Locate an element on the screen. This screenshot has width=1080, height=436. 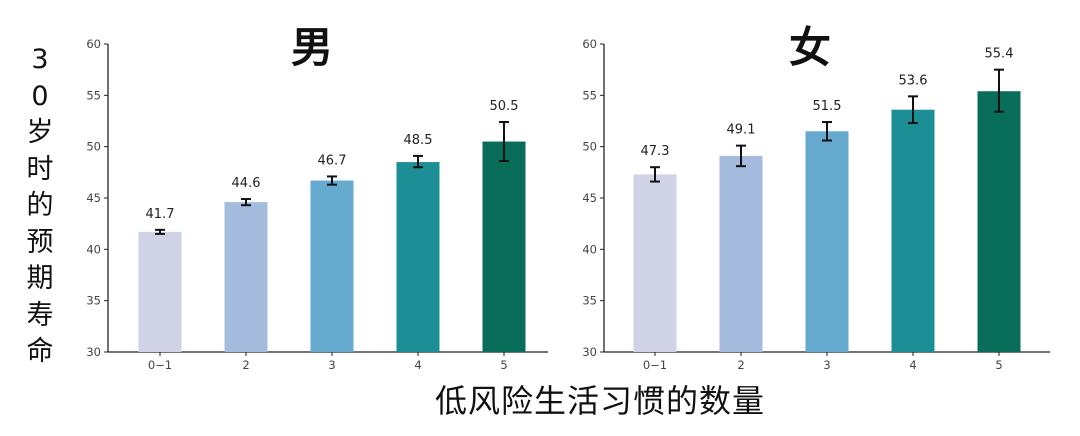
female-value-label: 47.3 is located at coordinates (655, 151).